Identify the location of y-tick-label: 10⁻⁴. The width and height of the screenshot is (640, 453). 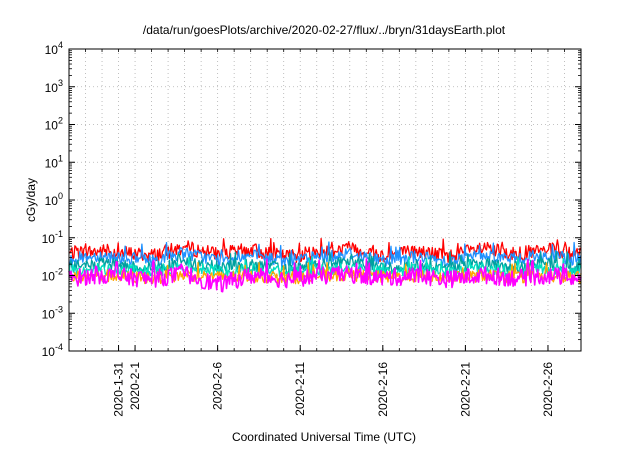
(52, 350).